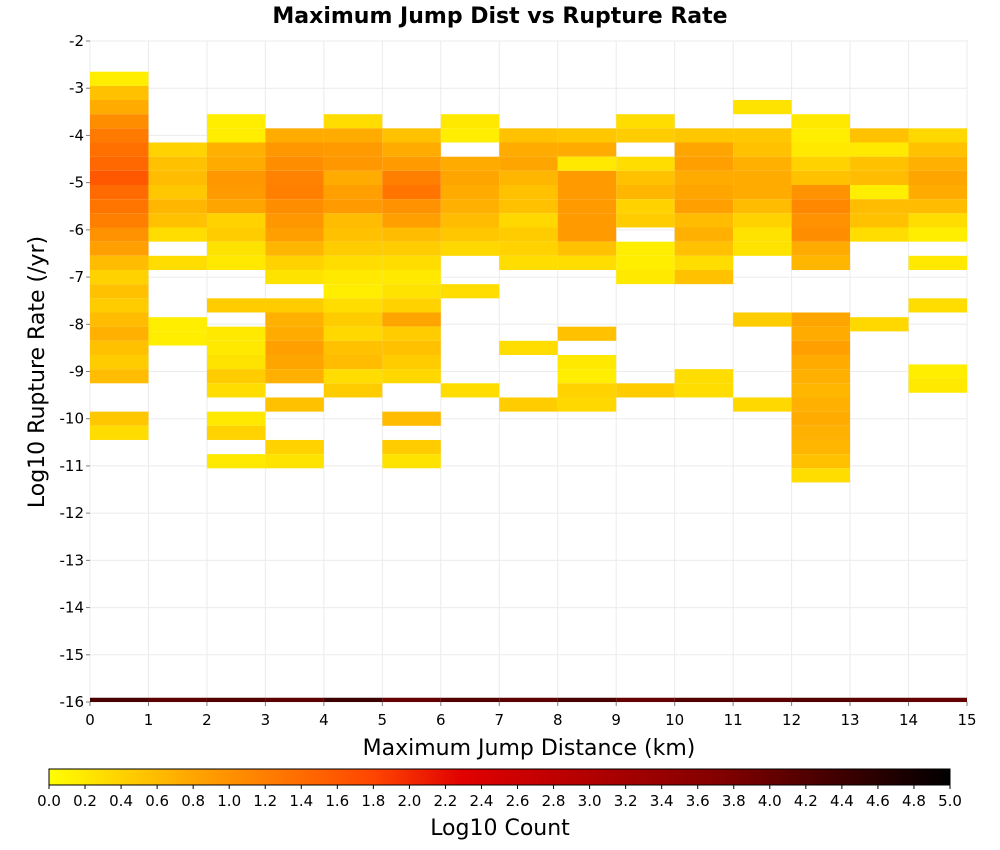  I want to click on y-tick-label: -10, so click(72, 419).